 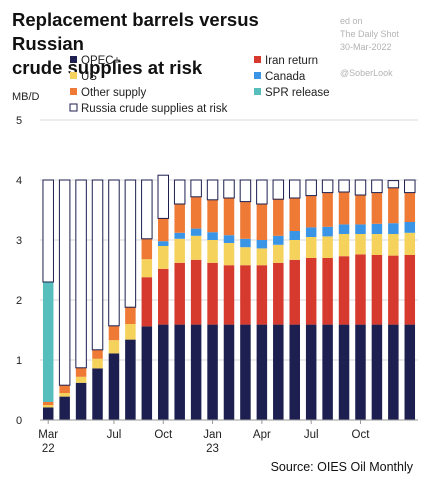 What do you see at coordinates (89, 77) in the screenshot?
I see `legend-label-us: US` at bounding box center [89, 77].